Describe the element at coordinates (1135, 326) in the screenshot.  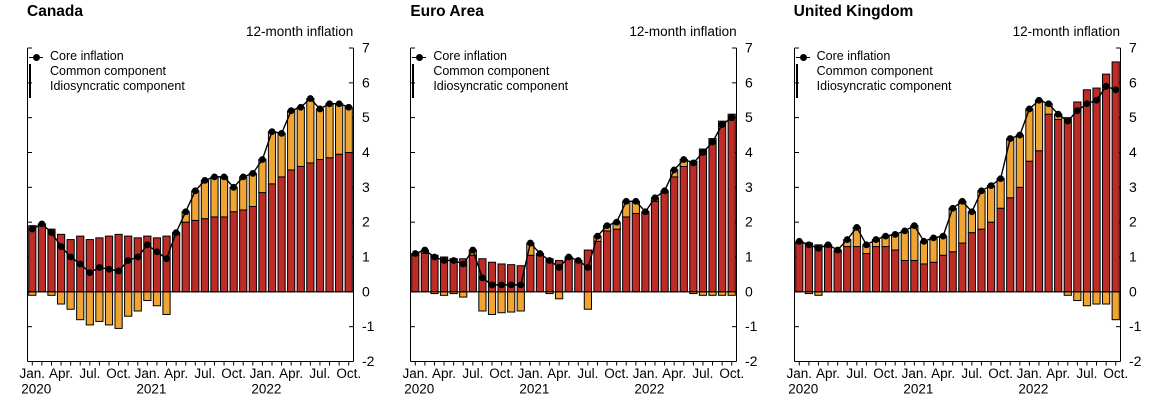
I see `y-tick-label: -1` at that location.